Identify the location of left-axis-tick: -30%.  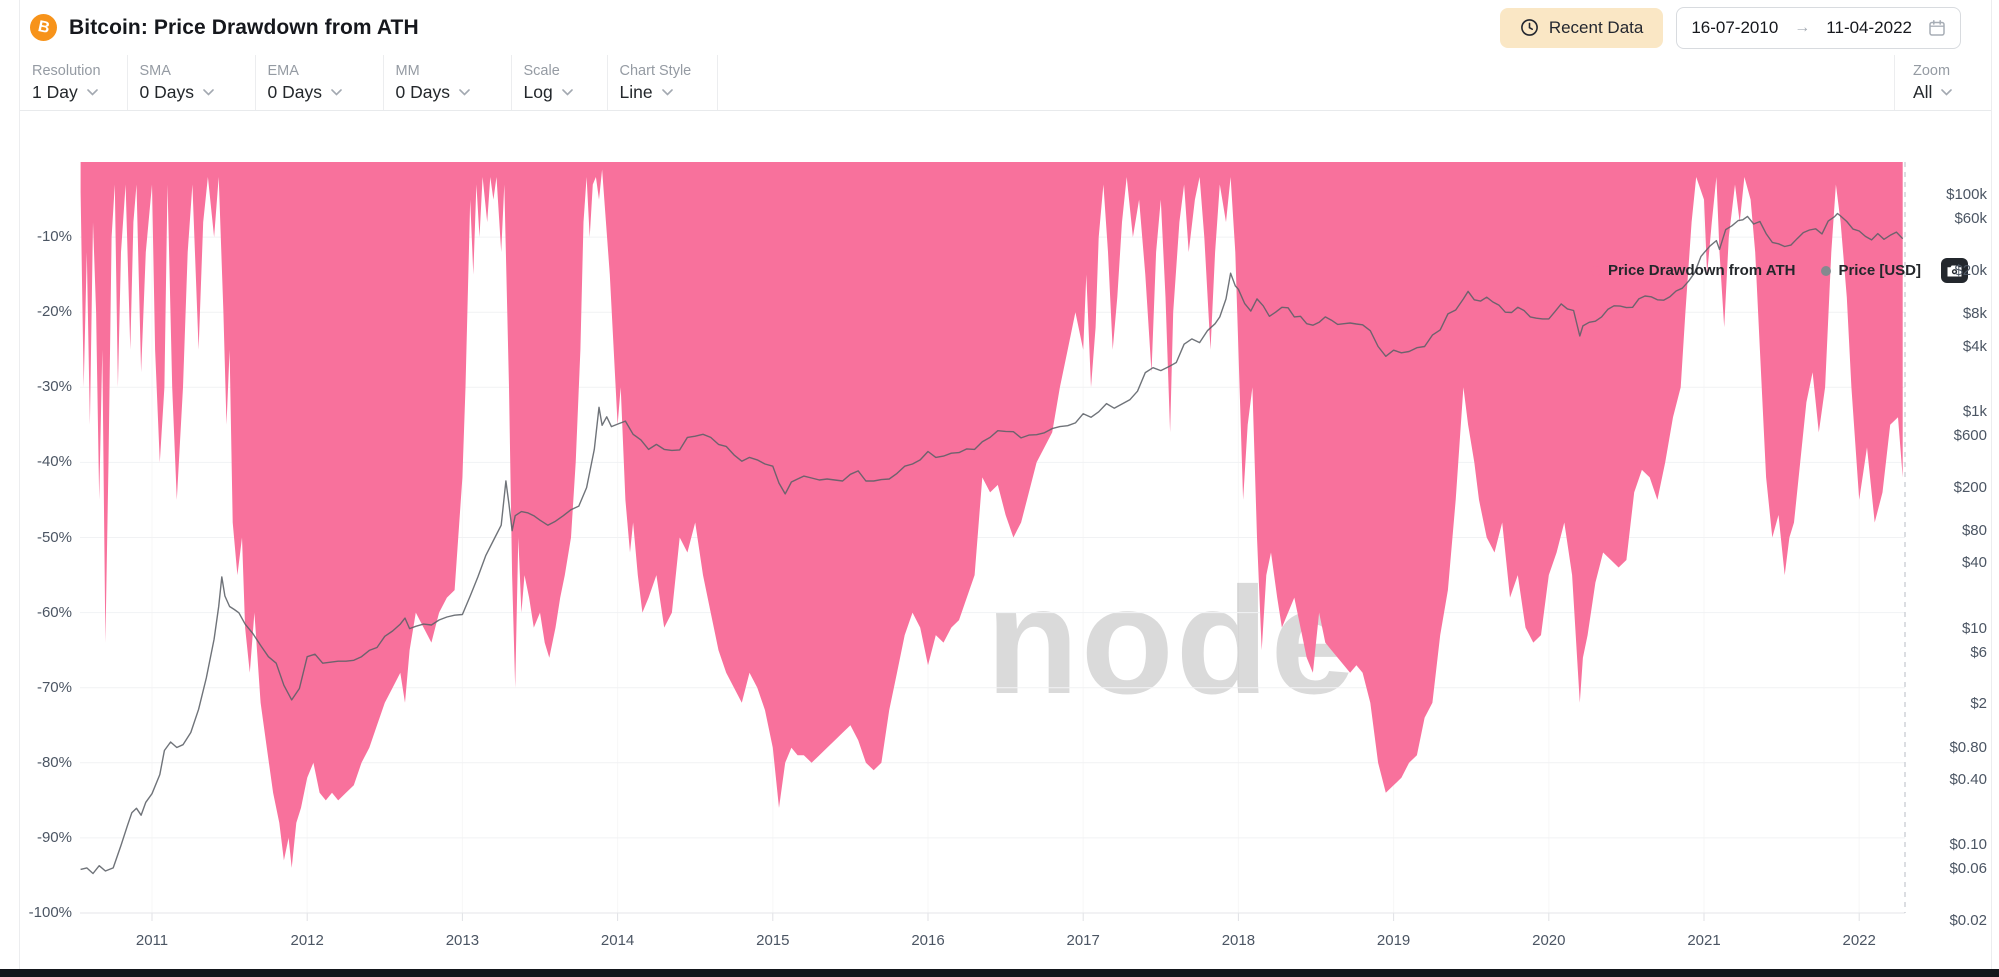
(54, 387).